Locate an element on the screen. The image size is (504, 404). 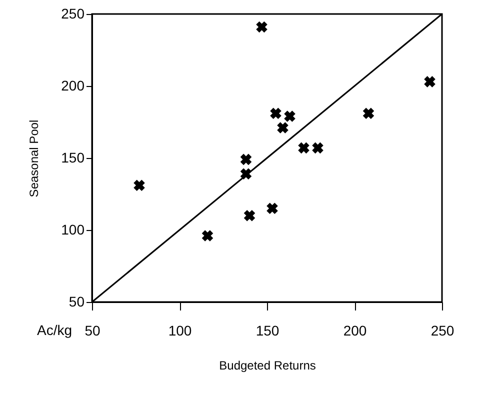
x-tick-label: 100 is located at coordinates (180, 330).